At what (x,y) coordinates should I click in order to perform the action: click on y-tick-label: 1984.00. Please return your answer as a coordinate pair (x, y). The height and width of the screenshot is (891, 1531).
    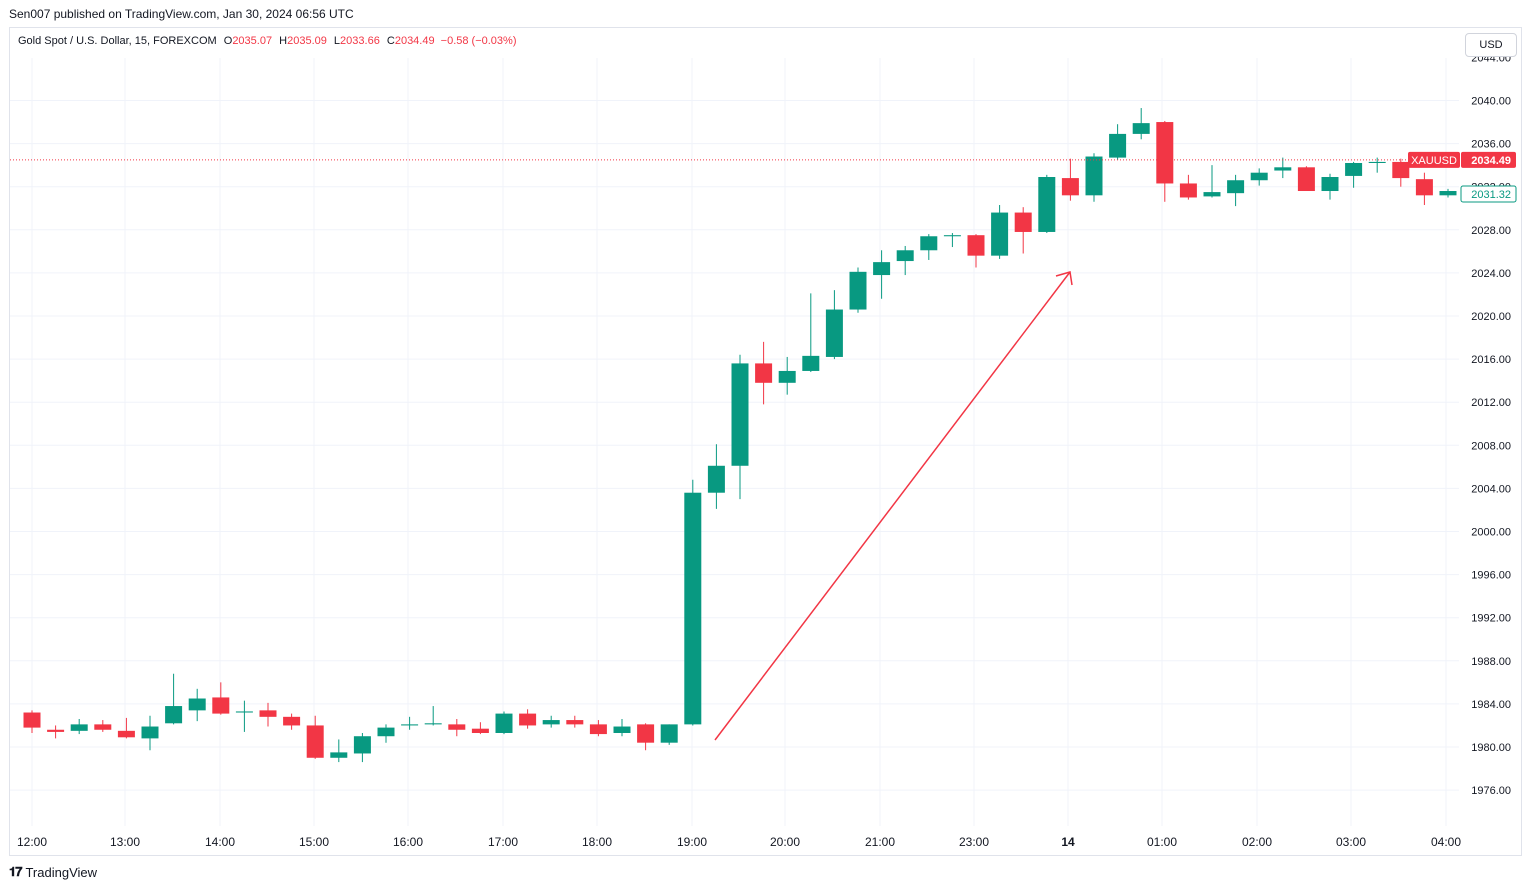
    Looking at the image, I should click on (1491, 705).